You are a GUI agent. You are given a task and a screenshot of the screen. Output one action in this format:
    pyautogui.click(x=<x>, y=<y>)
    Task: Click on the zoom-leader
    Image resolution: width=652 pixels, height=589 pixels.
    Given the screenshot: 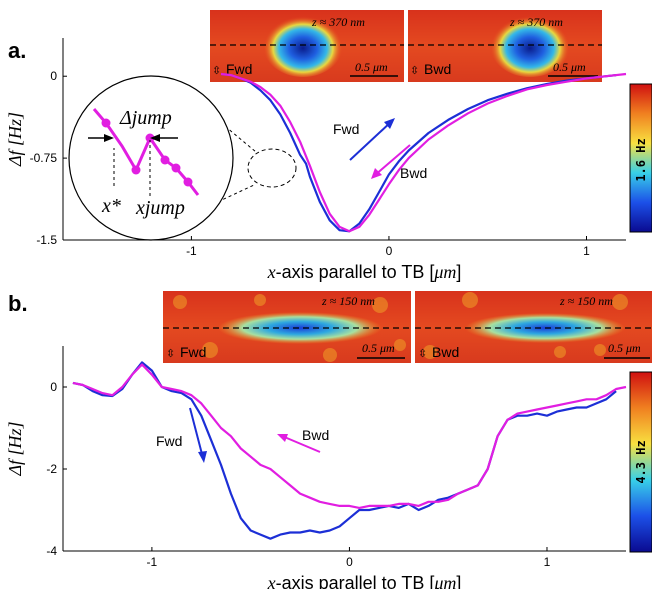 What is the action you would take?
    pyautogui.click(x=225, y=198)
    